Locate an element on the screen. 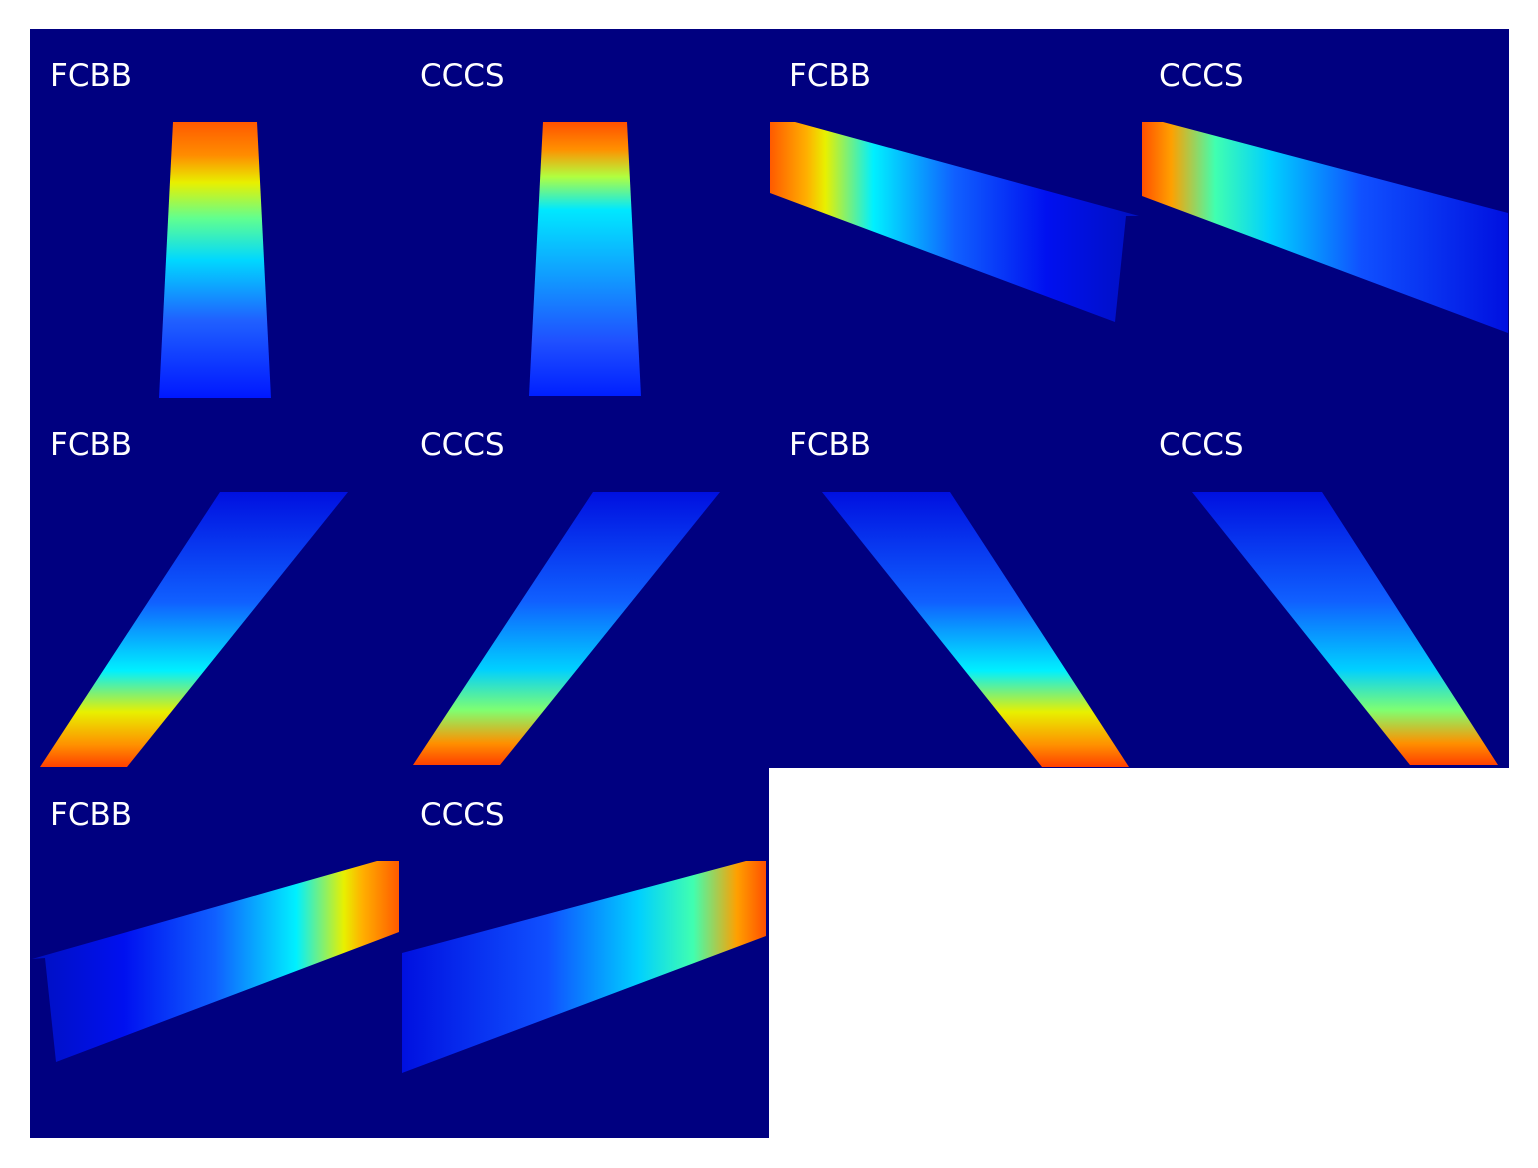 This screenshot has width=1538, height=1168. panel-5: FCBB is located at coordinates (215, 583).